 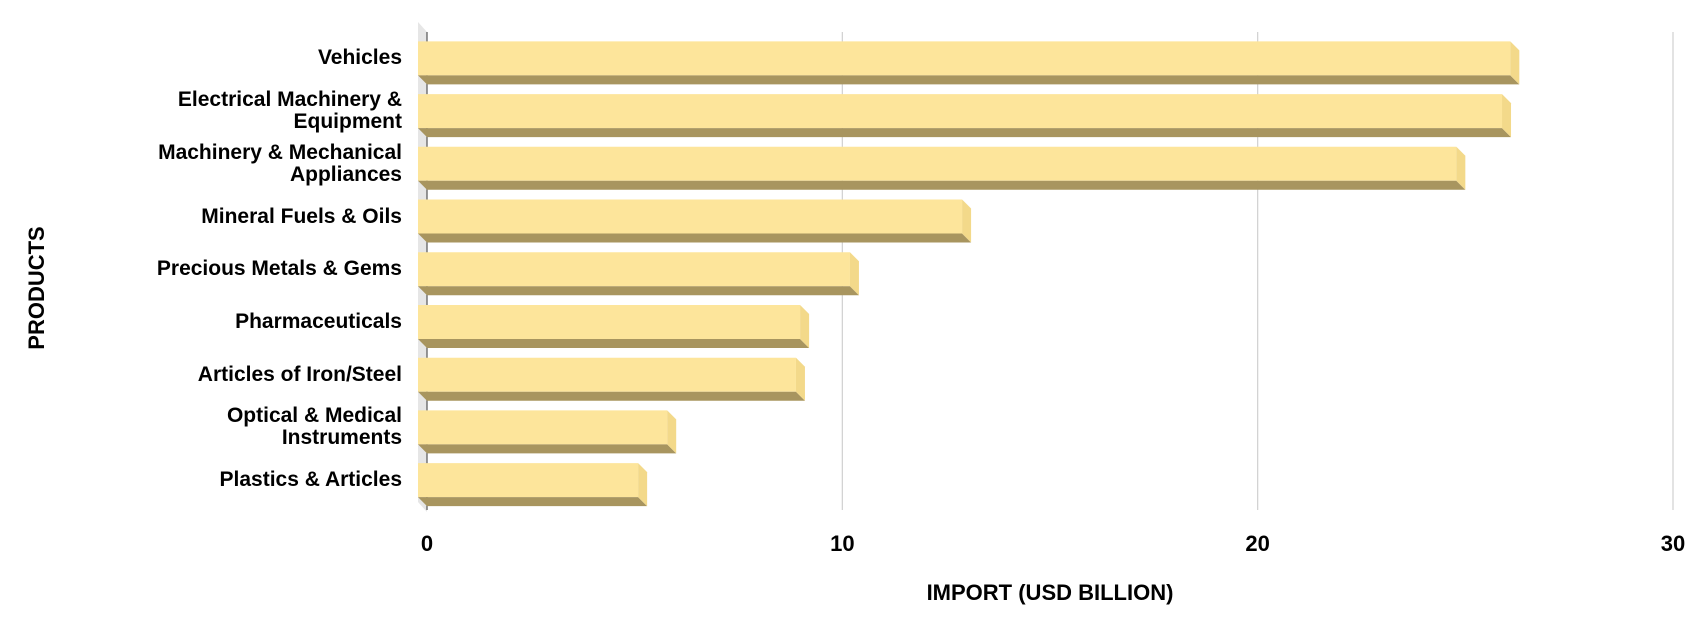 I want to click on y-tick-label: Machinery & Mechanical Appliances, so click(x=280, y=163).